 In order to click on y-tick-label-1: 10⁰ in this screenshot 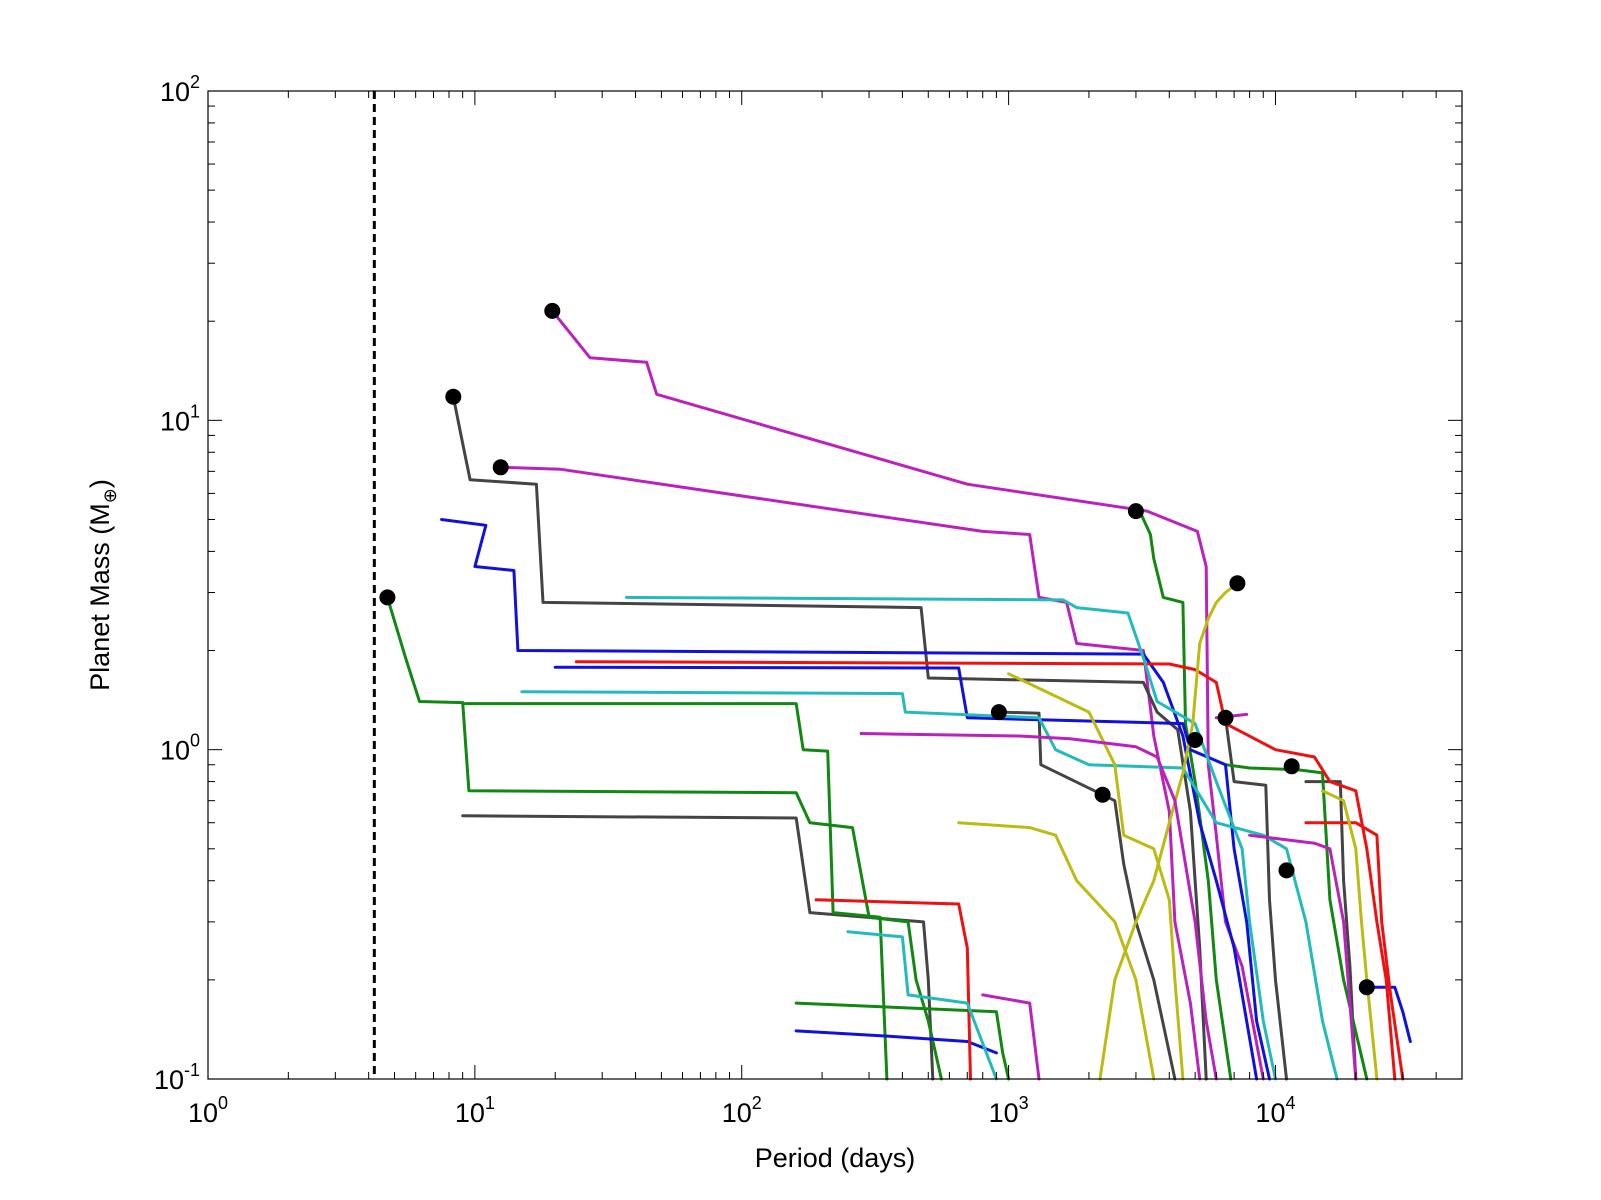, I will do `click(180, 748)`.